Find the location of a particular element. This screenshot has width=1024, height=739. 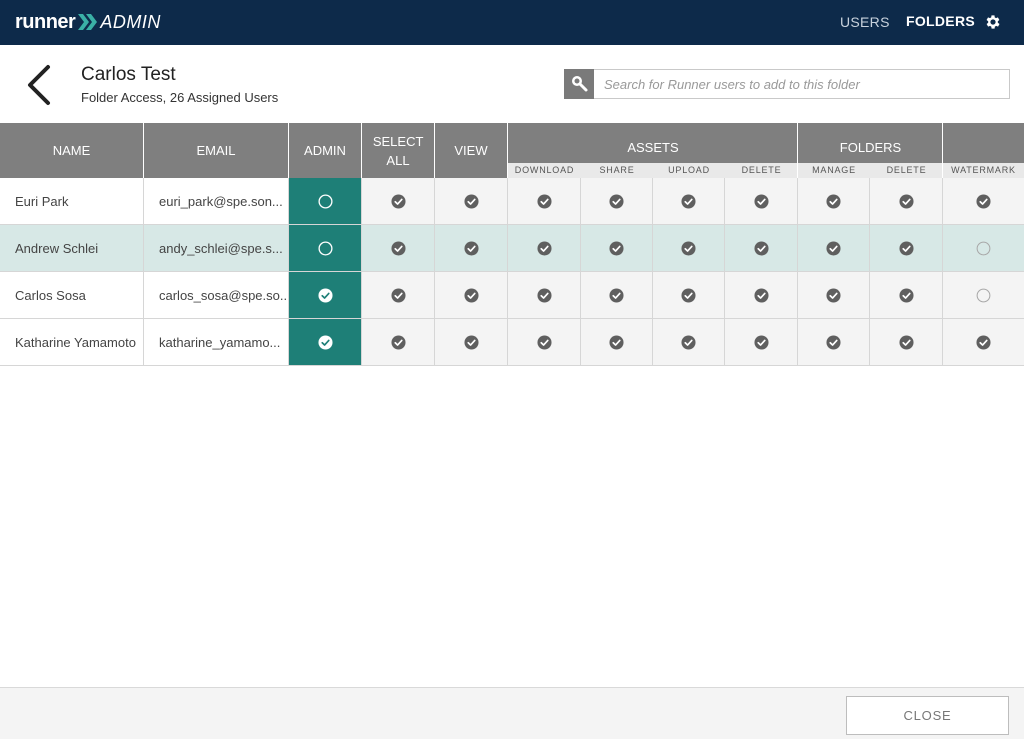

column-header-view: VIEW is located at coordinates (471, 150).